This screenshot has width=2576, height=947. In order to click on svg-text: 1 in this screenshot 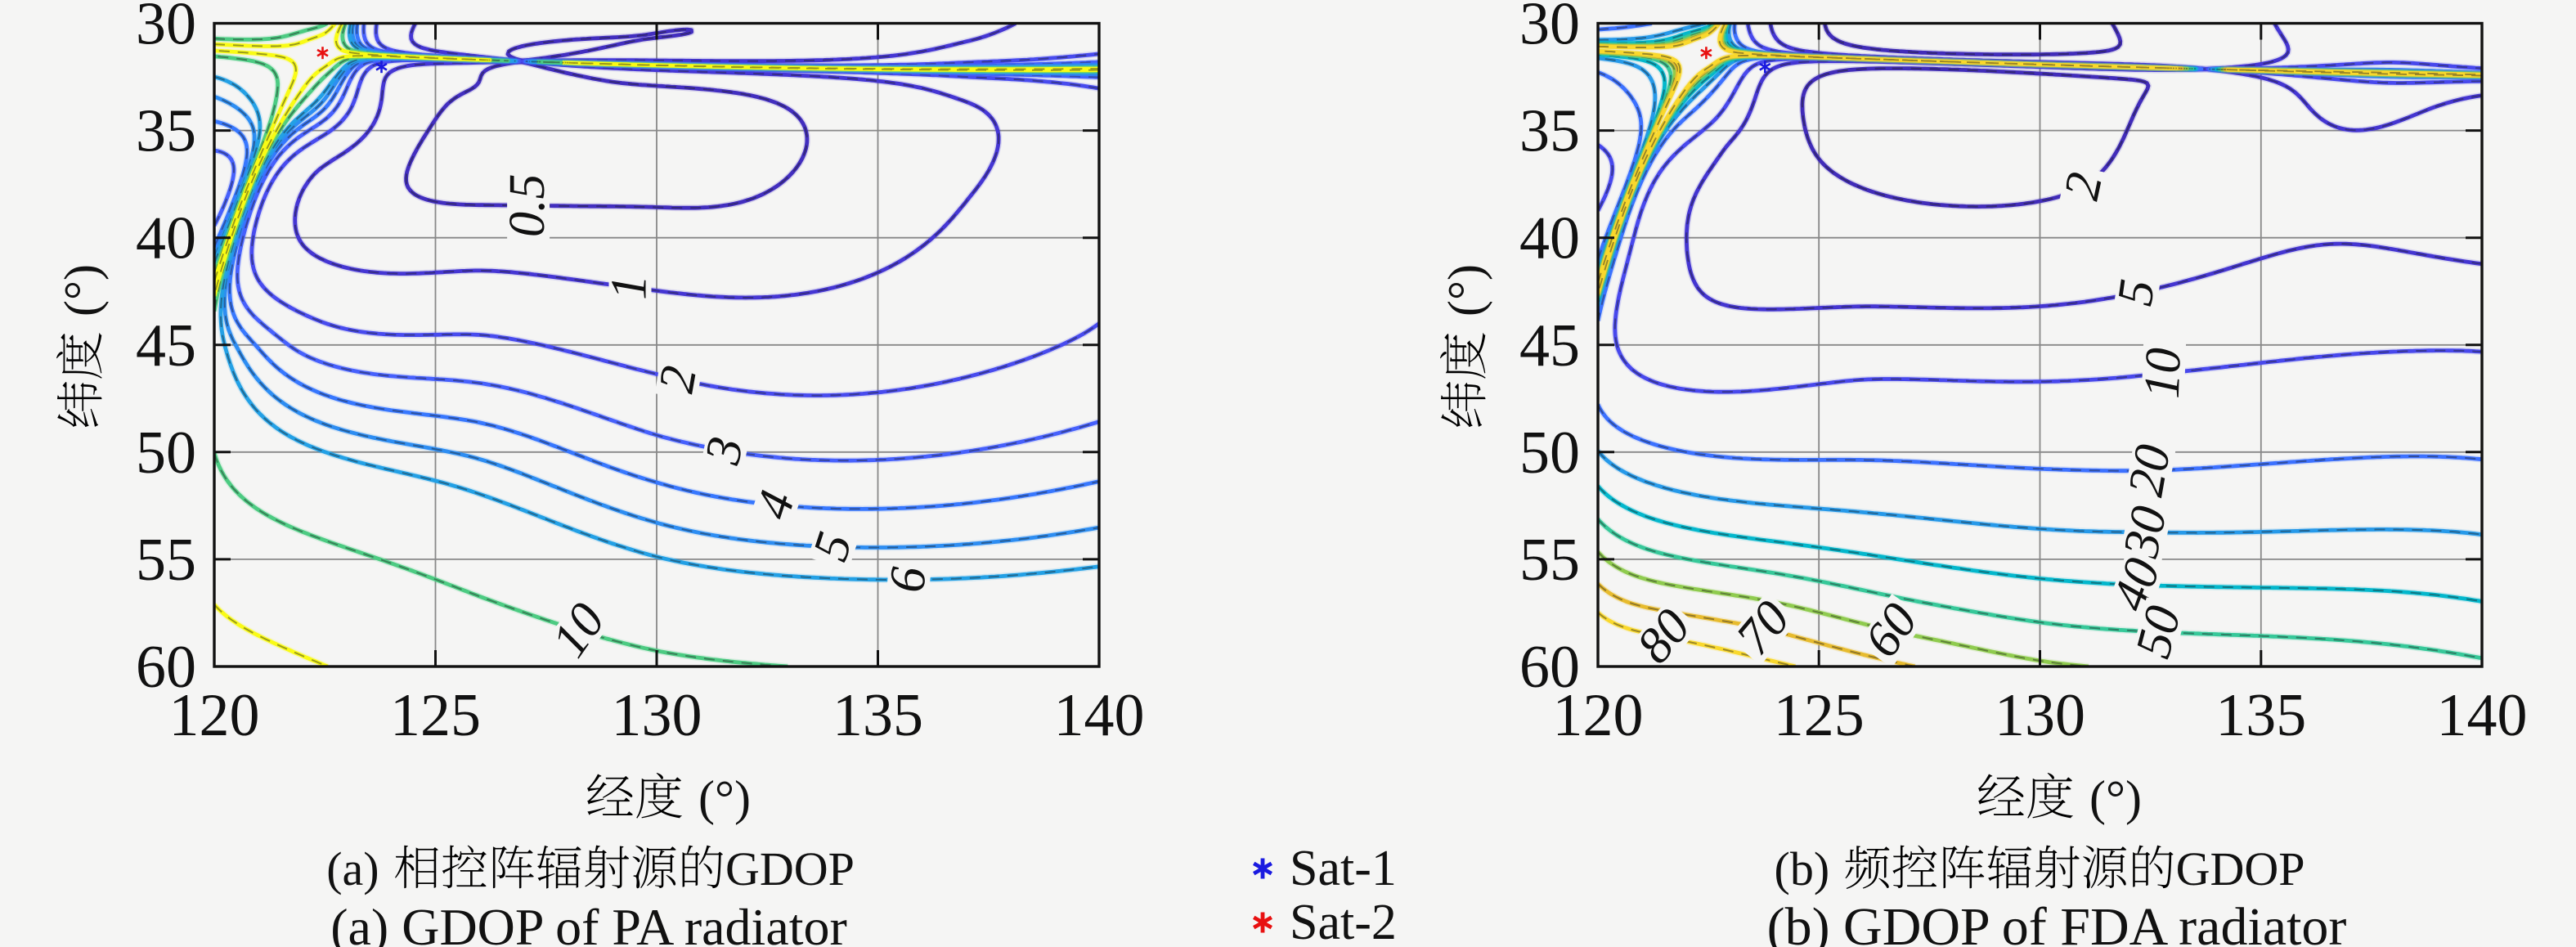, I will do `click(629, 288)`.